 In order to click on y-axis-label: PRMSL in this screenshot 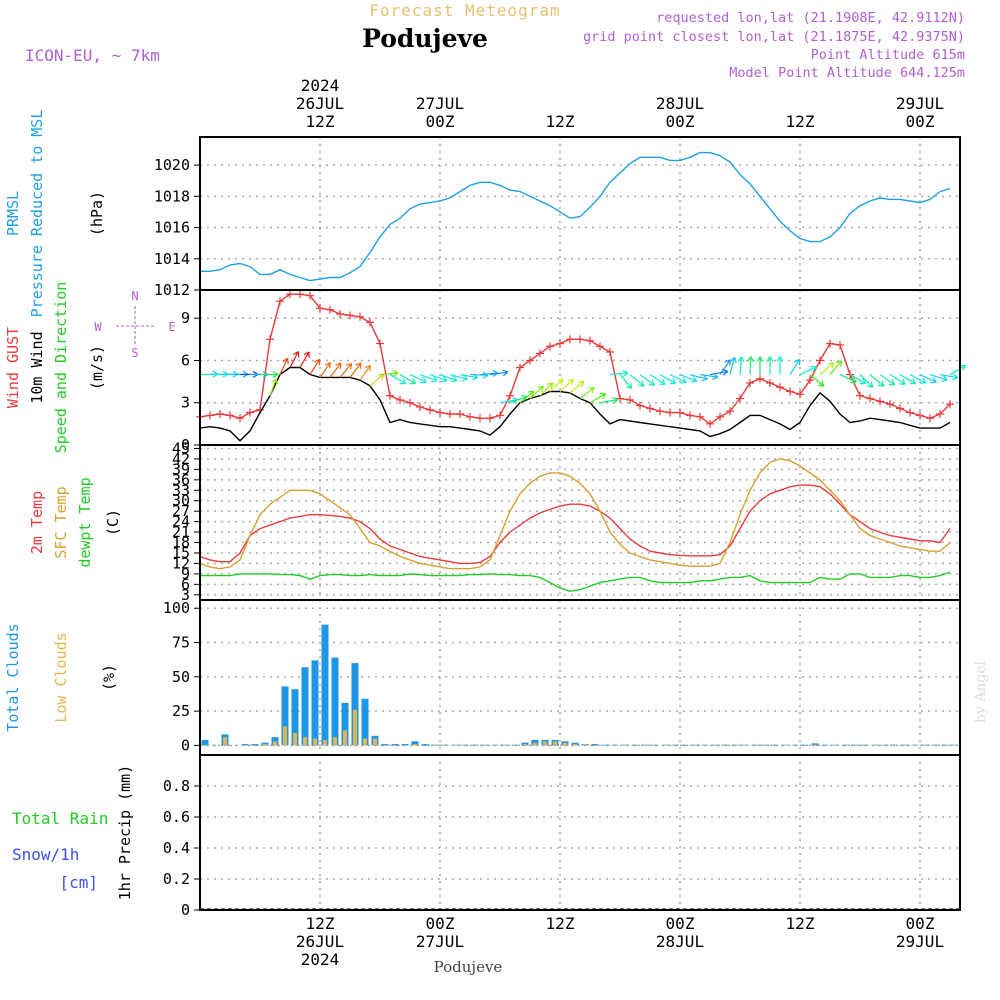, I will do `click(13, 213)`.